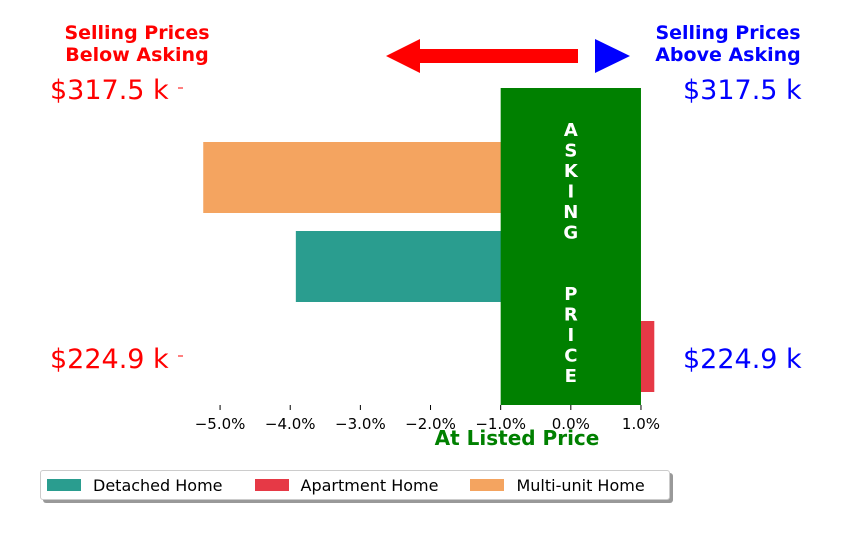  I want to click on legend-label-apartment: Apartment Home, so click(369, 485).